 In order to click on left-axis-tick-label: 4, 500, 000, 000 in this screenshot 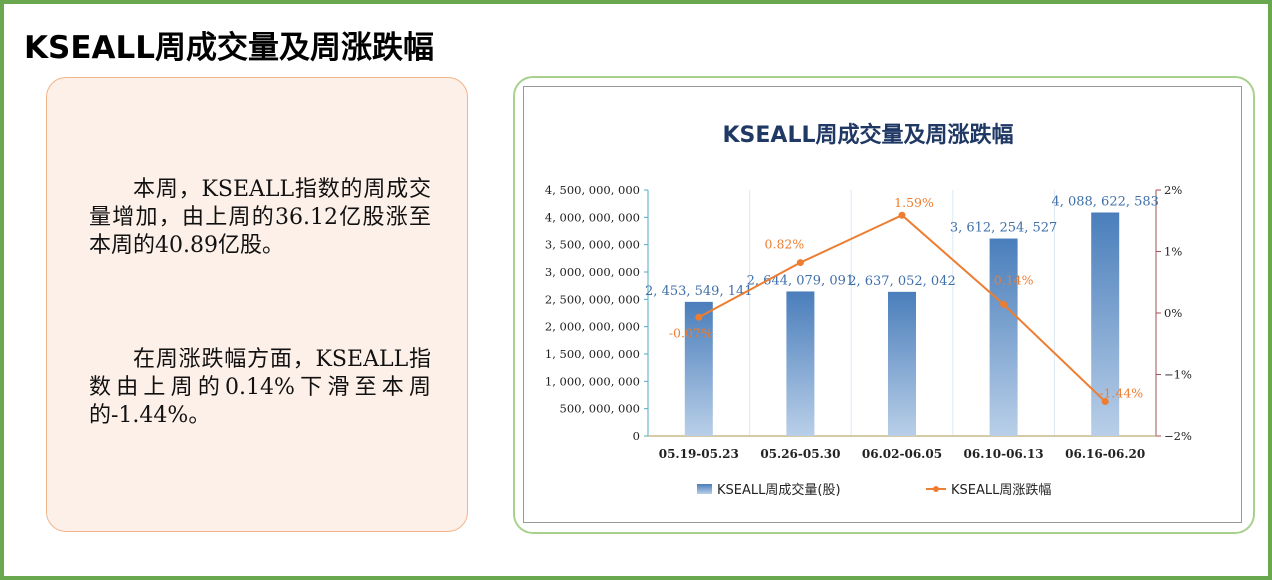, I will do `click(592, 190)`.